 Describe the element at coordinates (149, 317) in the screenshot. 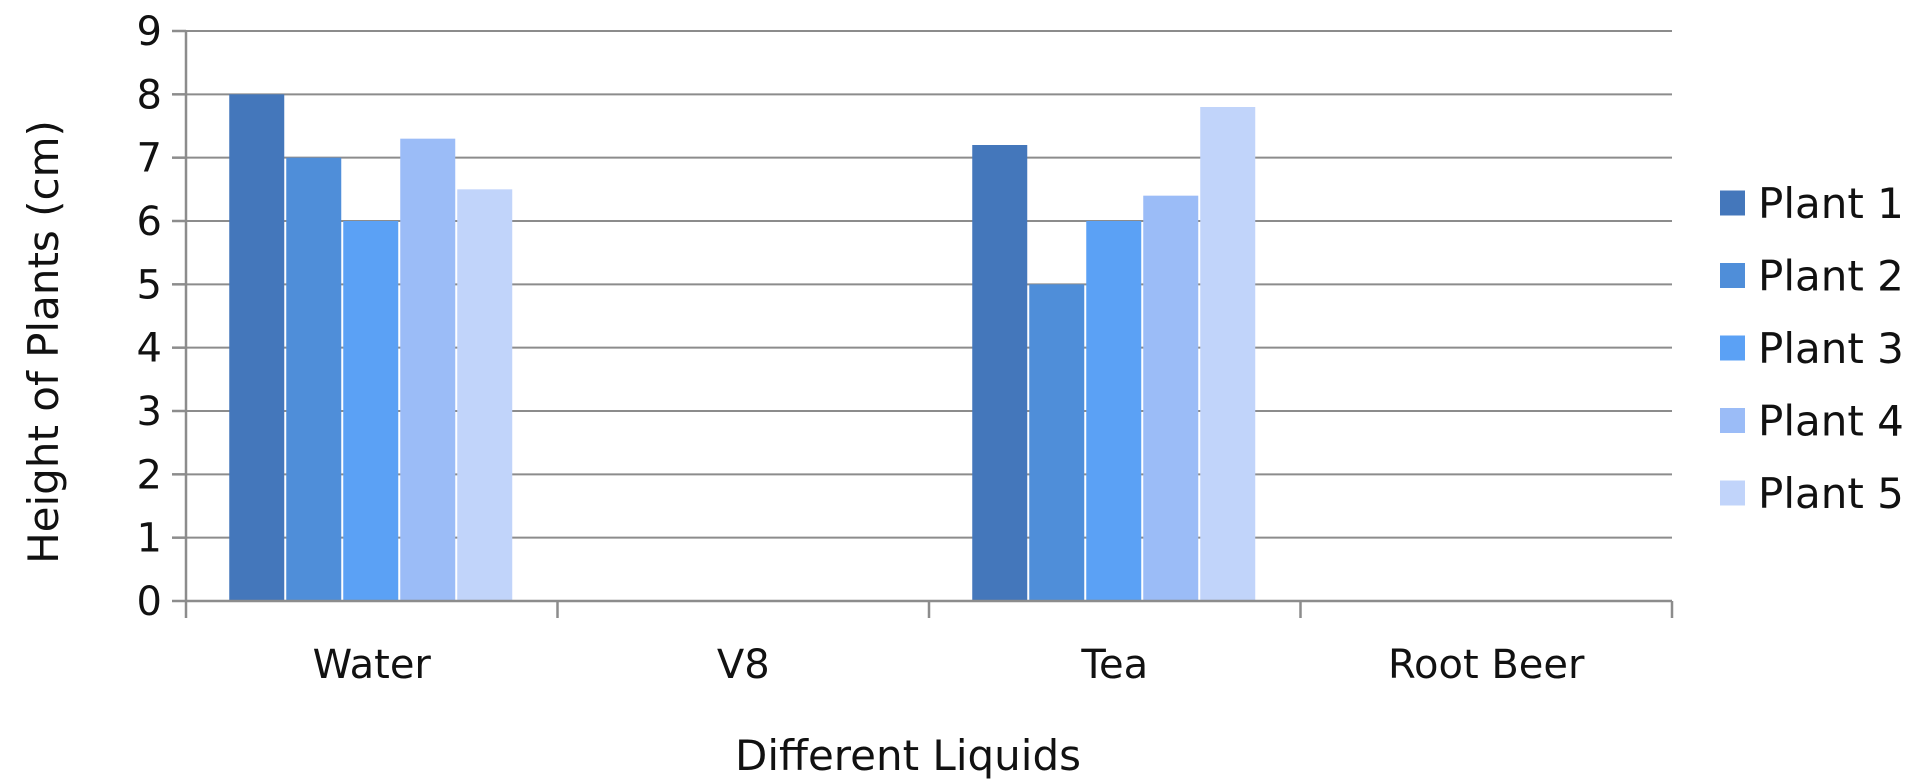

I see `y-tick-labels: 0 1 2 3 4 5 6 7 8 9` at that location.